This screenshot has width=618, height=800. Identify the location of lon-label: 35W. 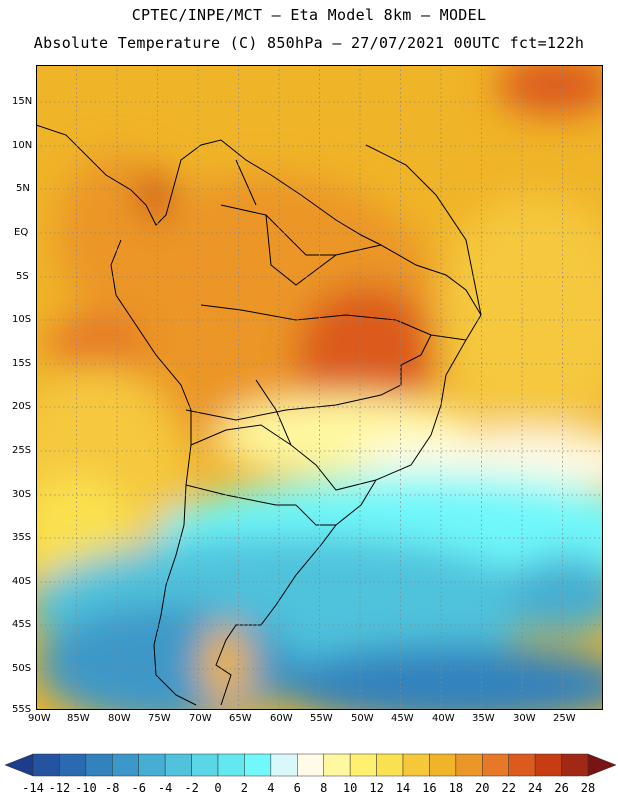
(483, 718).